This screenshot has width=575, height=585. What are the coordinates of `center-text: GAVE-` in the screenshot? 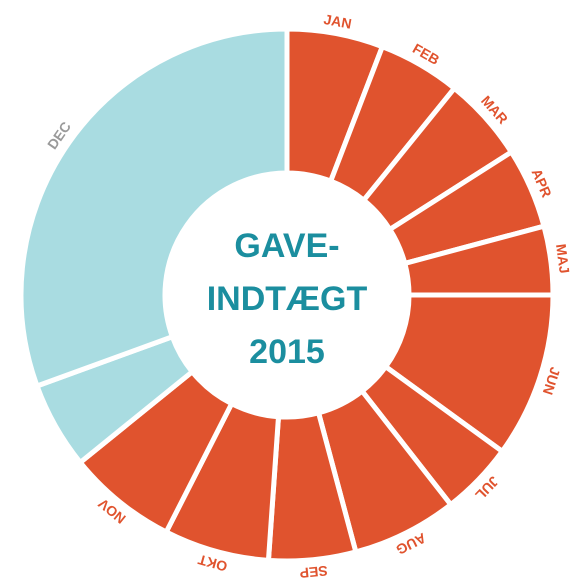 It's located at (286, 246).